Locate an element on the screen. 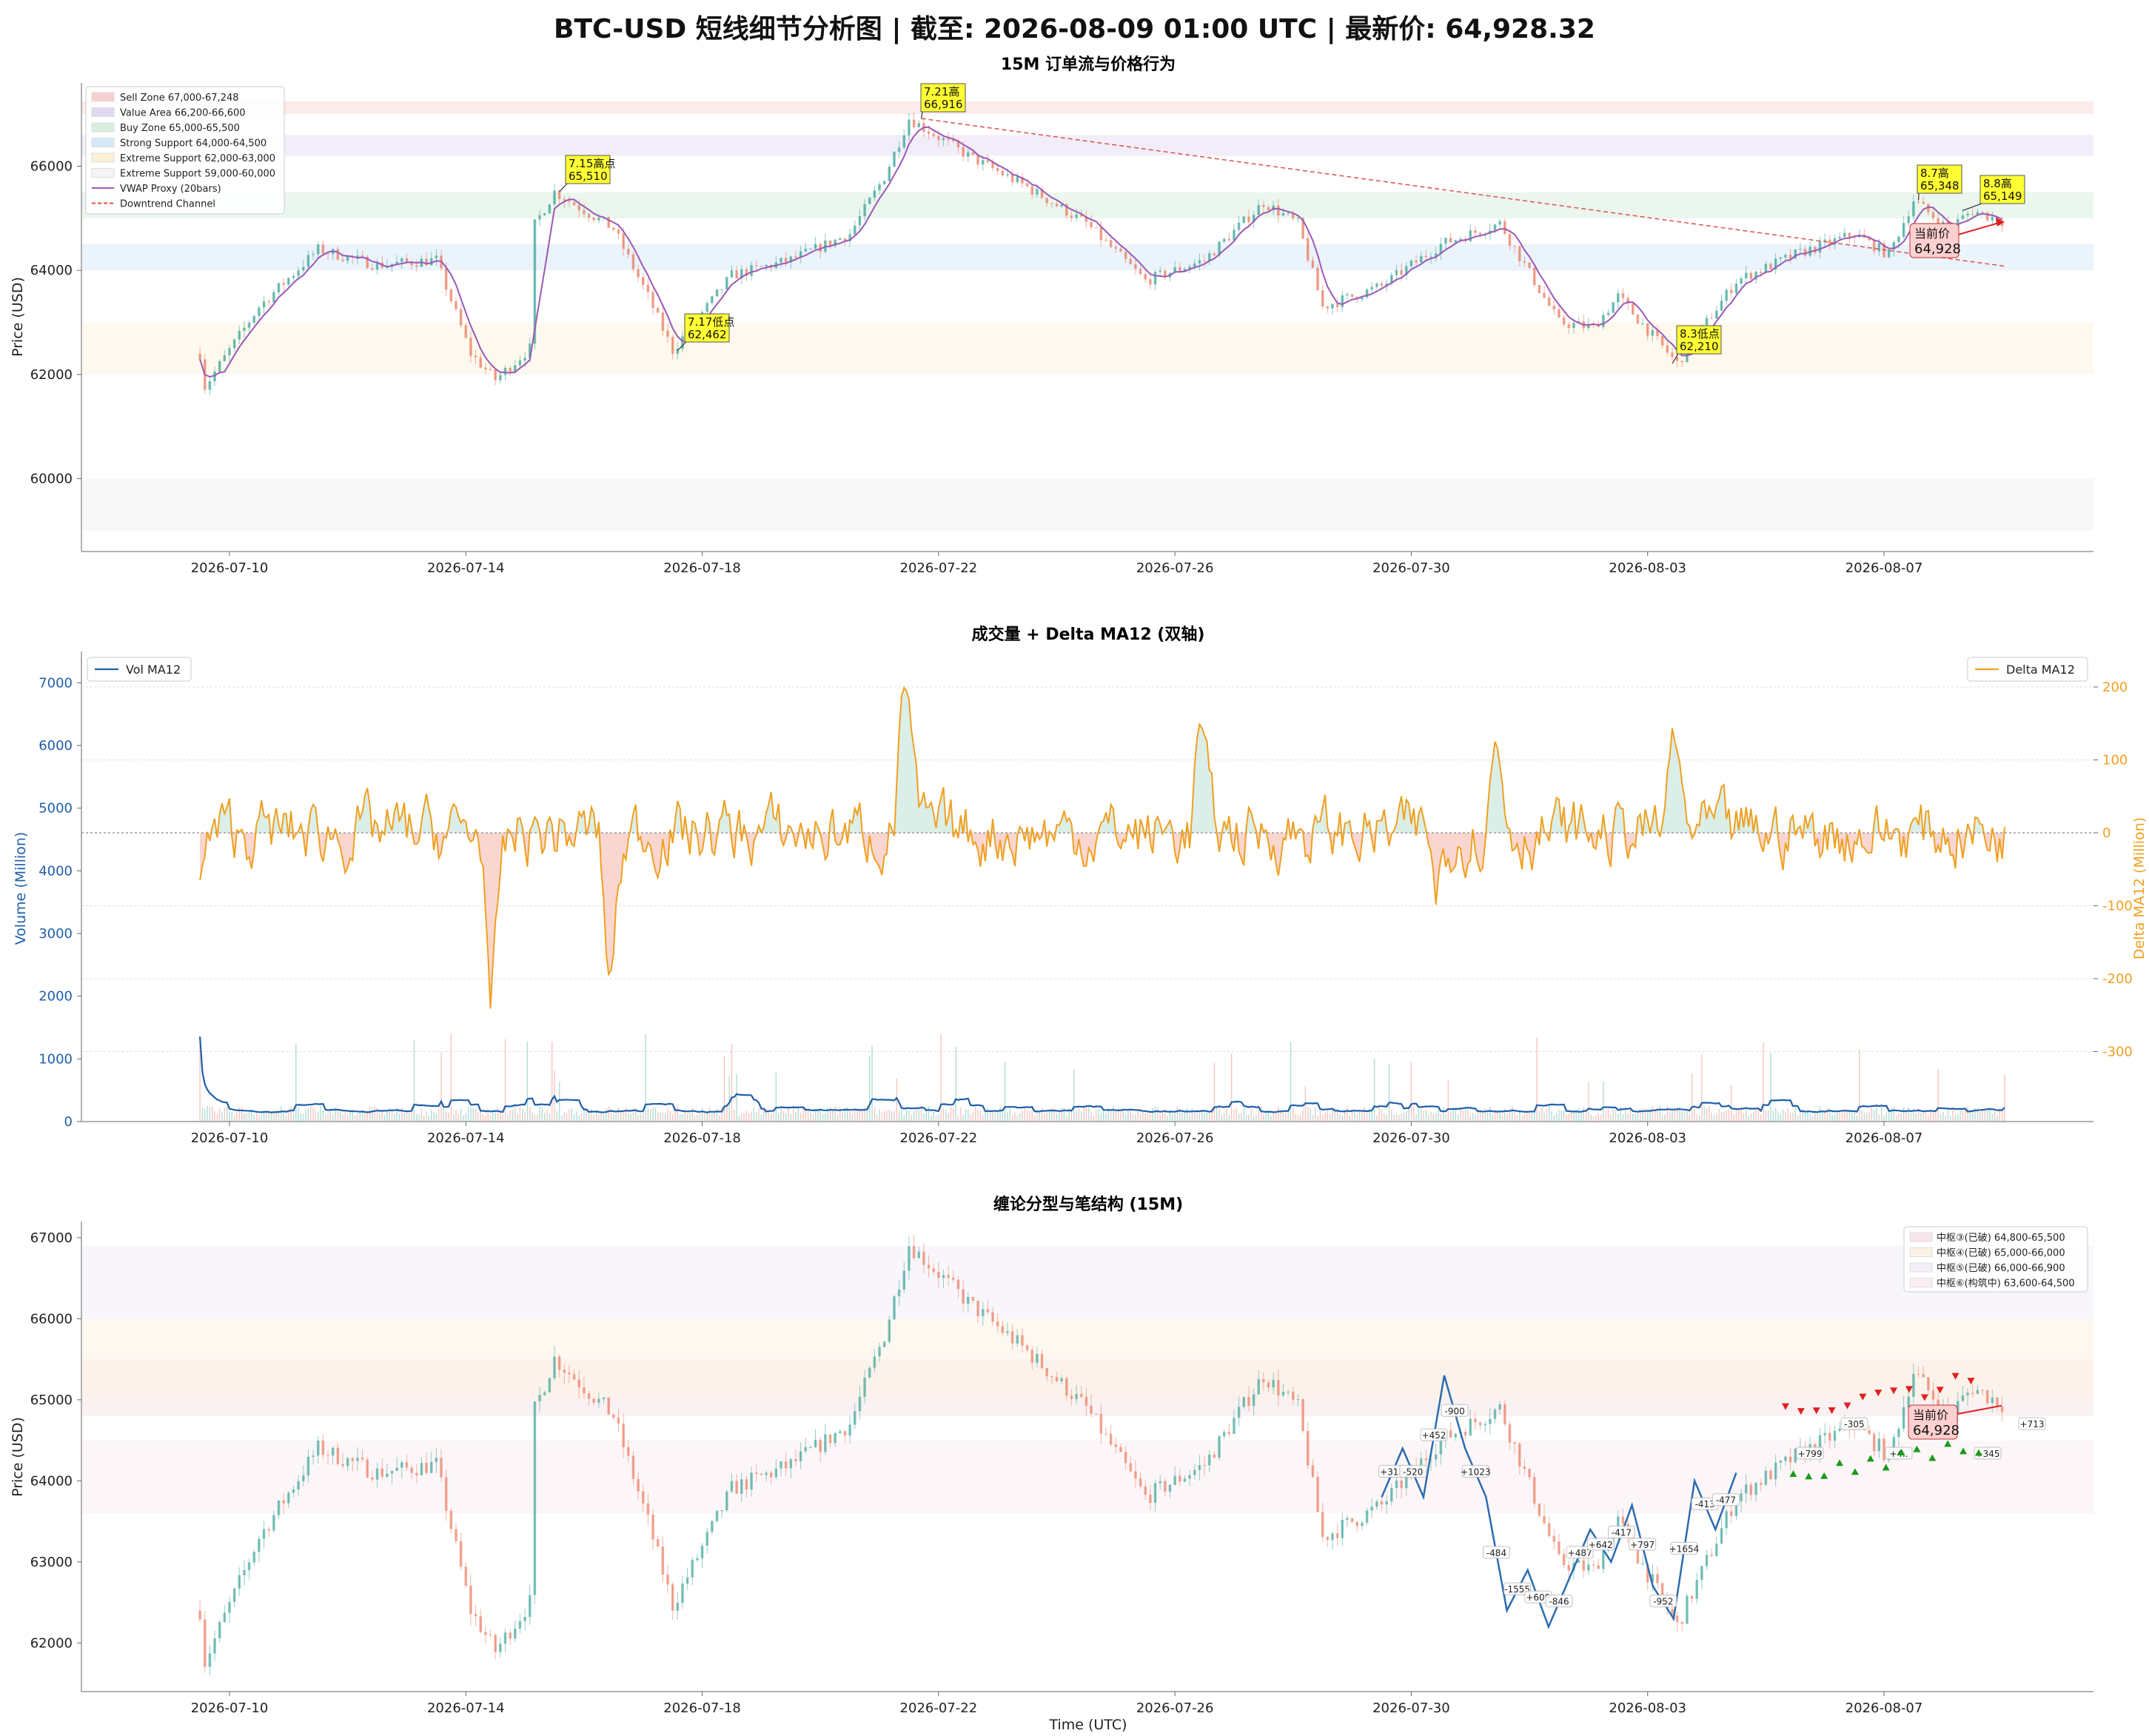 The width and height of the screenshot is (2149, 1736). bi-label-box is located at coordinates (2032, 1423).